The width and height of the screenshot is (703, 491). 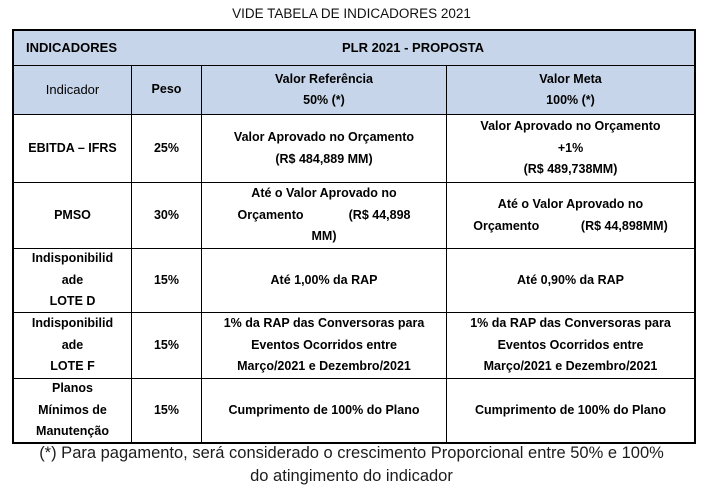 I want to click on cell-line: Mínimos de, so click(x=72, y=409).